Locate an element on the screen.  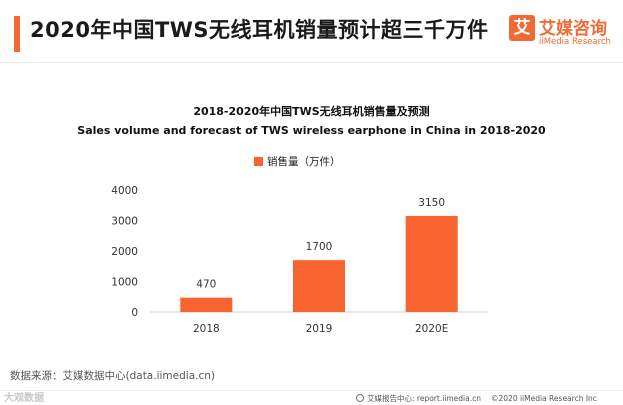
x-tick-label: 2019 is located at coordinates (319, 329).